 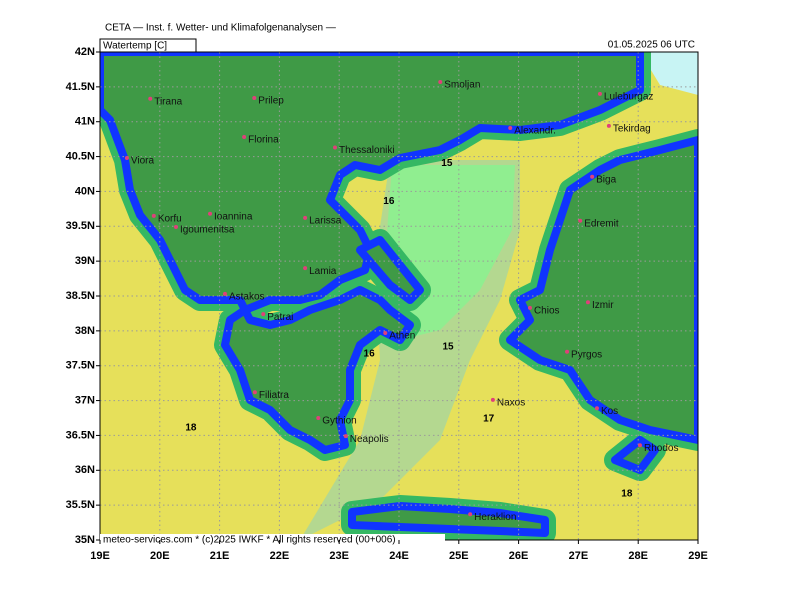 I want to click on city-label: Athen, so click(x=402, y=336).